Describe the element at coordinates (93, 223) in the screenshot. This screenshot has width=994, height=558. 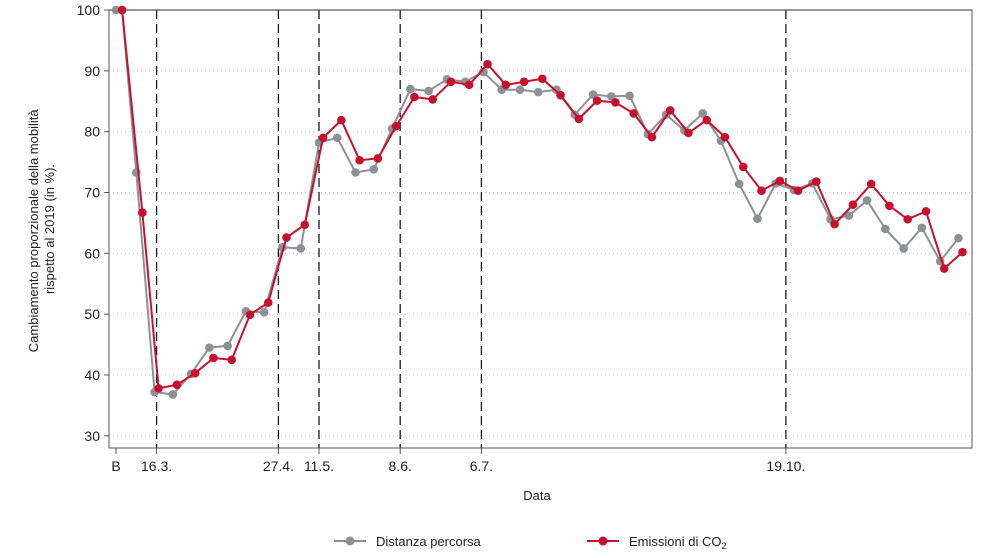
I see `y-axis: 30 40 50 60 70 80 90 100` at that location.